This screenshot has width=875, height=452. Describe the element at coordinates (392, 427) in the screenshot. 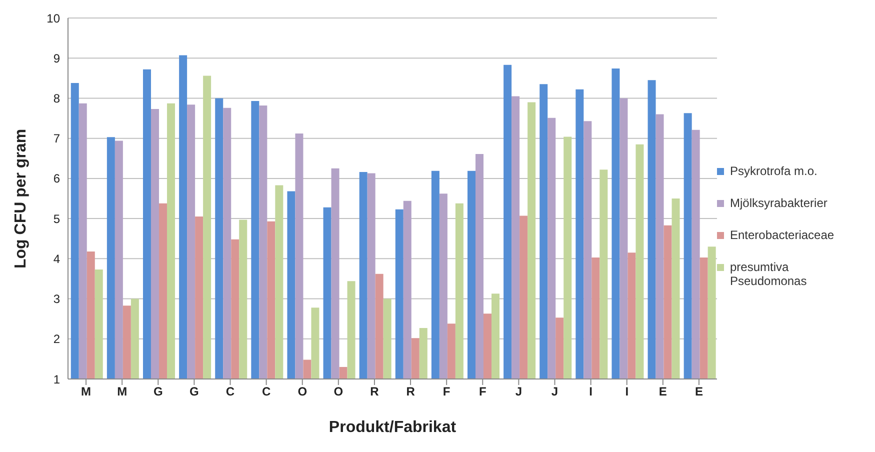

I see `x-axis-title: Produkt/Fabrikat` at that location.